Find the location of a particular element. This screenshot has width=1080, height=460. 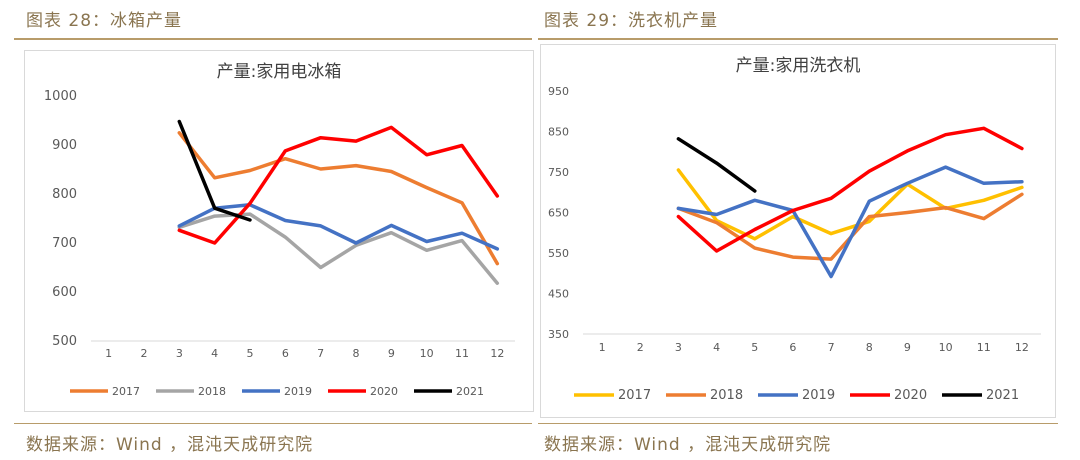

fridge-series-line-2018 is located at coordinates (338, 248).